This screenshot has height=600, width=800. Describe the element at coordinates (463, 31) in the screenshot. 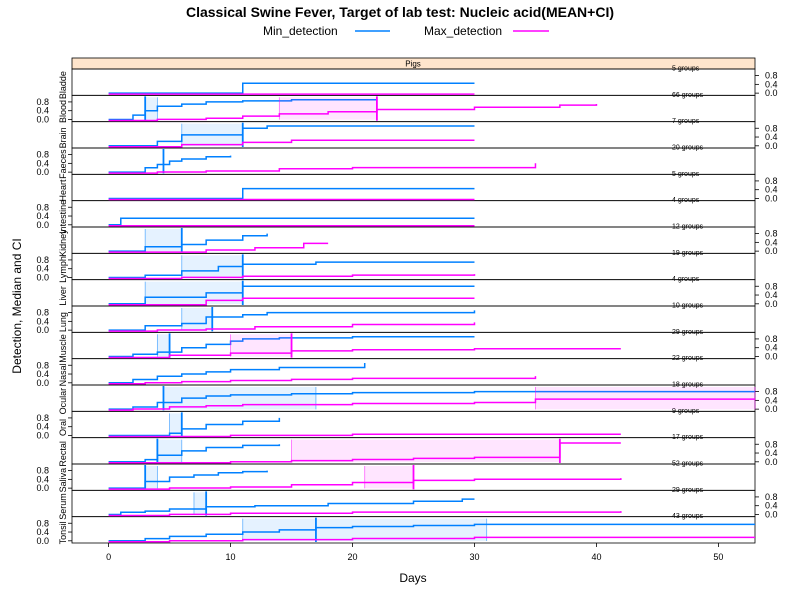

I see `legend-label-max: Max_detection` at that location.